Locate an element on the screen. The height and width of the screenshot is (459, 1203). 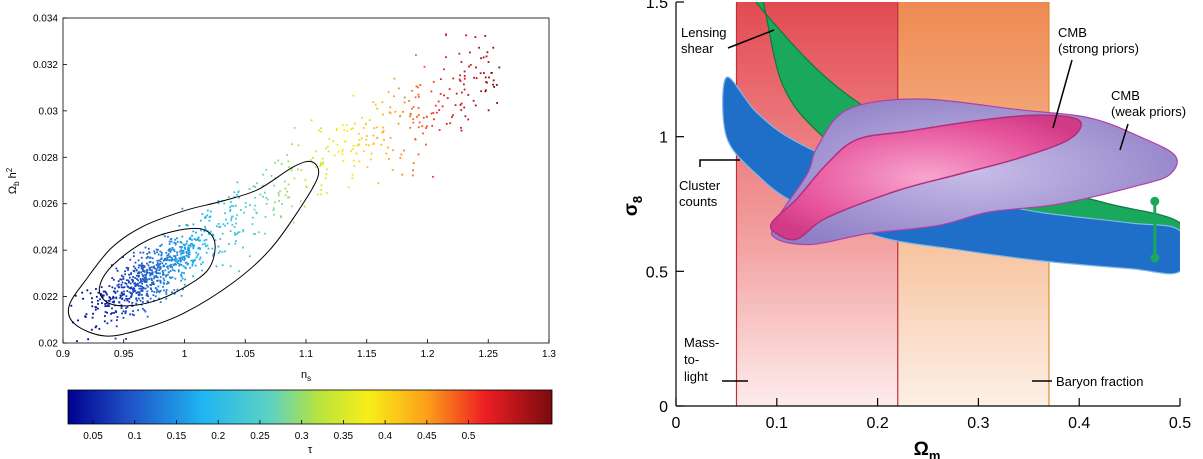
error-bar-cap is located at coordinates (1155, 258).